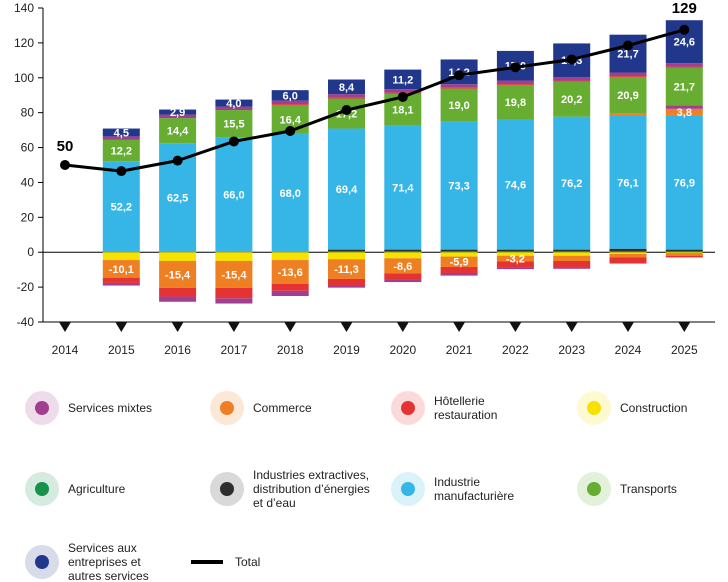  What do you see at coordinates (648, 489) in the screenshot?
I see `legend-label: Transports` at bounding box center [648, 489].